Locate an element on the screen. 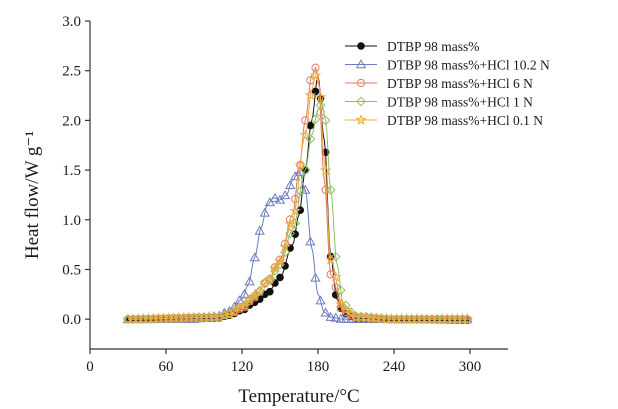  y-tick-label: 1.5 is located at coordinates (71, 171).